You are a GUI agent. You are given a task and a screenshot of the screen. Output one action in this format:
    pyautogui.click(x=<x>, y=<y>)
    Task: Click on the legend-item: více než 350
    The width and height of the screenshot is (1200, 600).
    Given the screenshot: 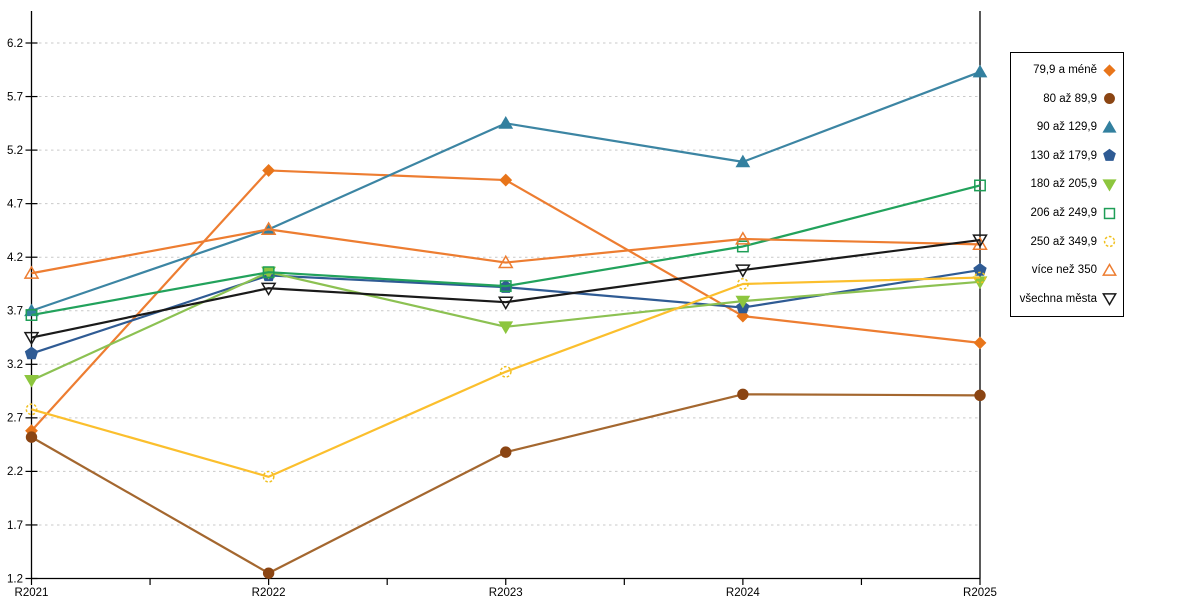 What is the action you would take?
    pyautogui.click(x=1065, y=270)
    